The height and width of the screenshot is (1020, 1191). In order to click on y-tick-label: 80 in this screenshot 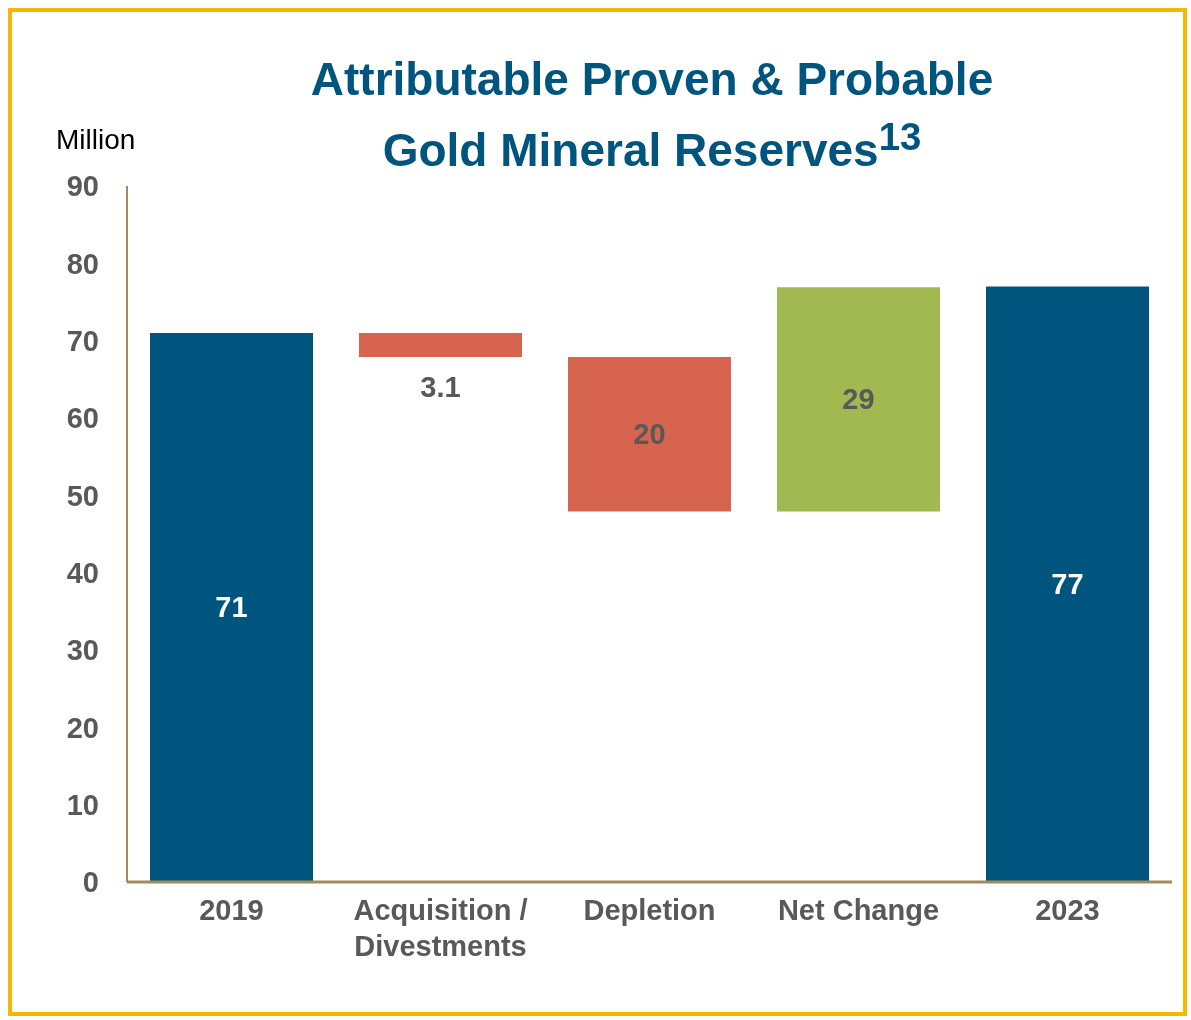, I will do `click(82, 263)`.